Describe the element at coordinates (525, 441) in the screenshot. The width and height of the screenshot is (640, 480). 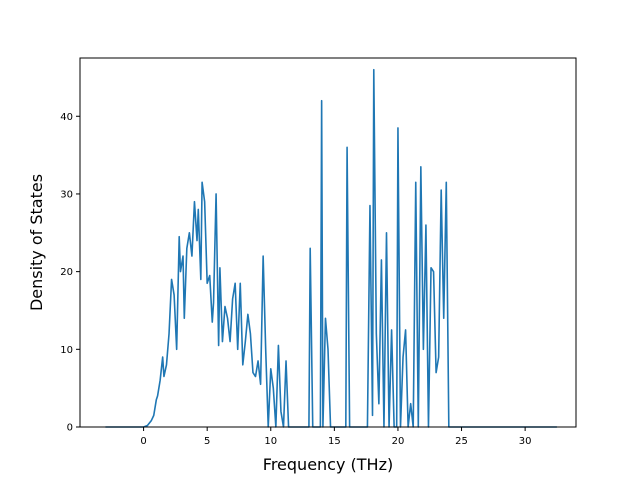
I see `x-tick-label: 30` at that location.